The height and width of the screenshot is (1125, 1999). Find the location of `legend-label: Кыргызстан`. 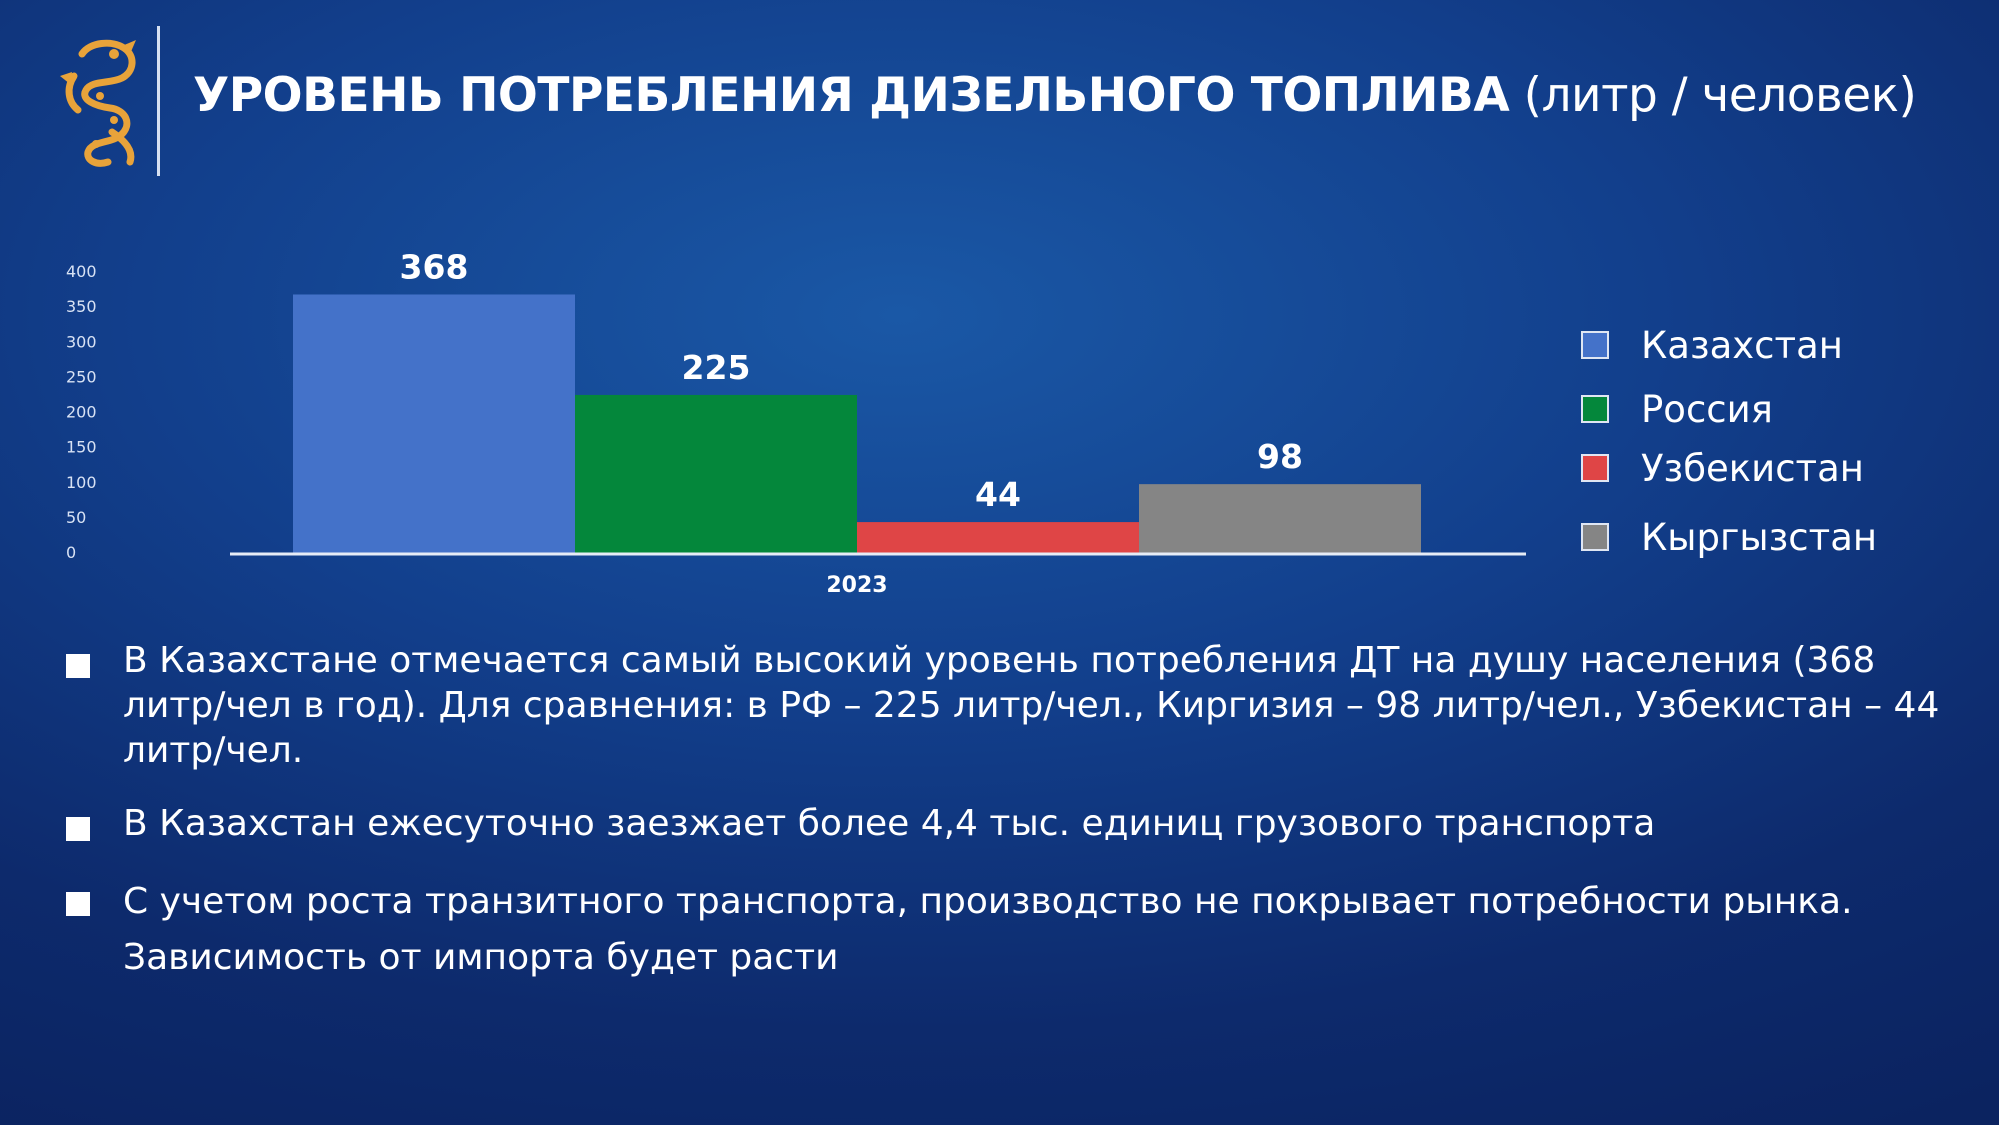

legend-label: Кыргызстан is located at coordinates (1759, 537).